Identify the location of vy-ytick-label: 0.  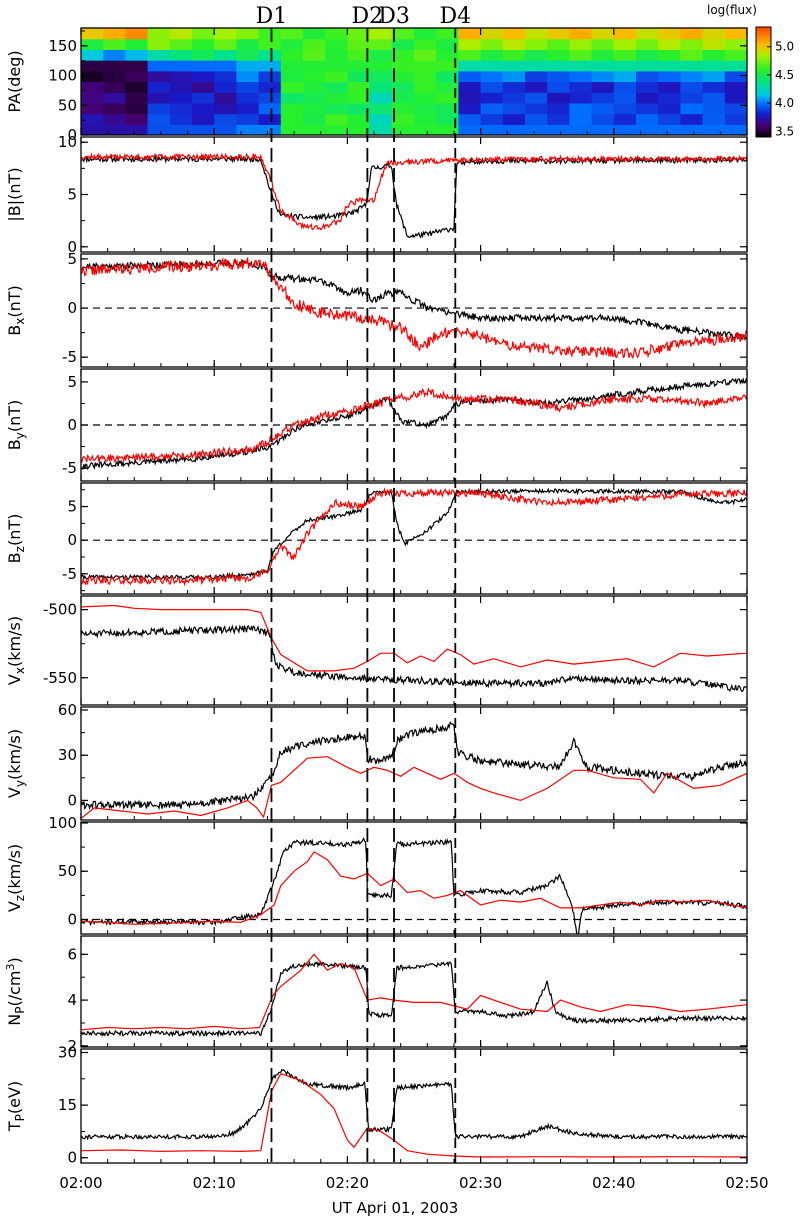
(72, 800).